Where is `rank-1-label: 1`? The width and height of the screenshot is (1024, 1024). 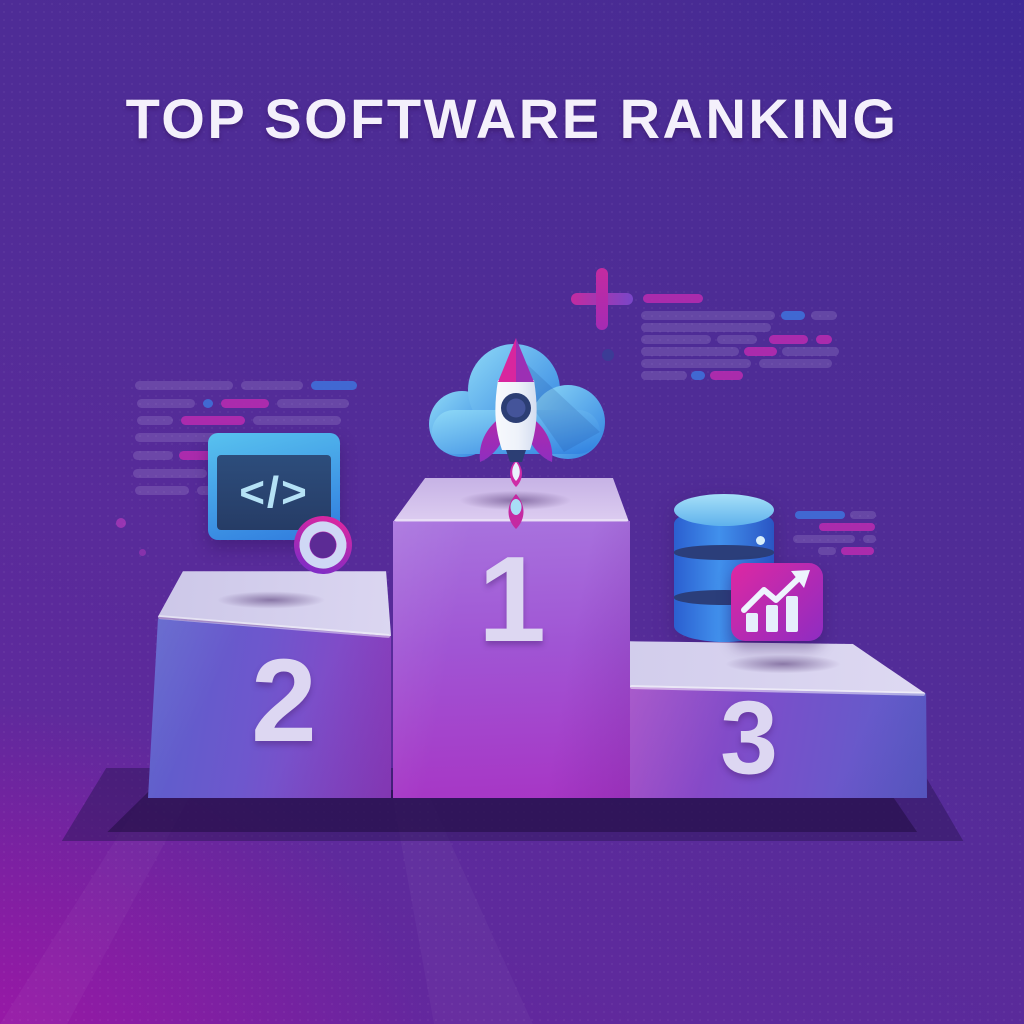 rank-1-label: 1 is located at coordinates (512, 599).